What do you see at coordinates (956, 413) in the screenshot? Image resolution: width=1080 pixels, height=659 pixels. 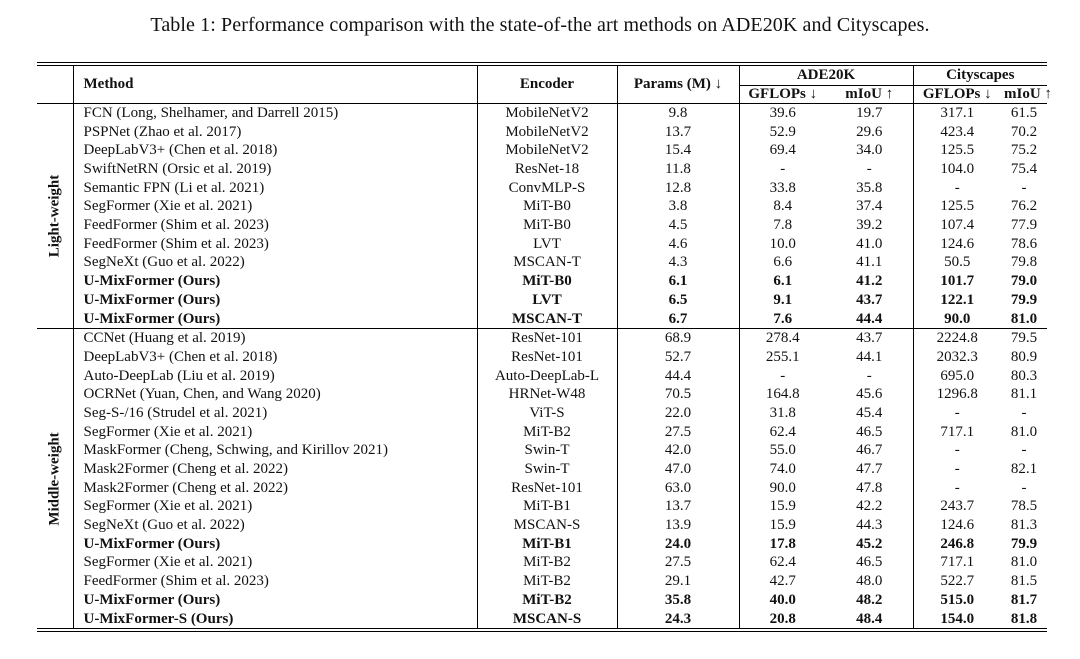 I see `city-gflops-cell: -` at bounding box center [956, 413].